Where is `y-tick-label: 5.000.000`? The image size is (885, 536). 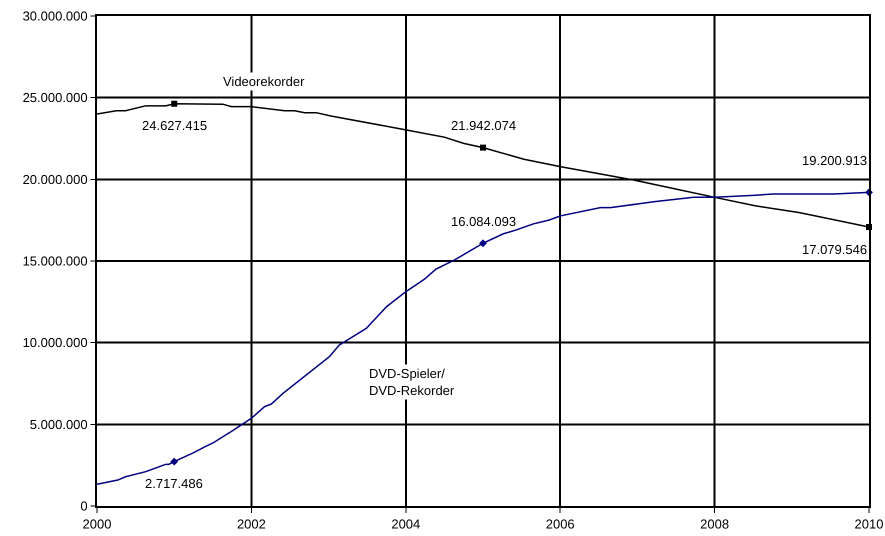
y-tick-label: 5.000.000 is located at coordinates (59, 424).